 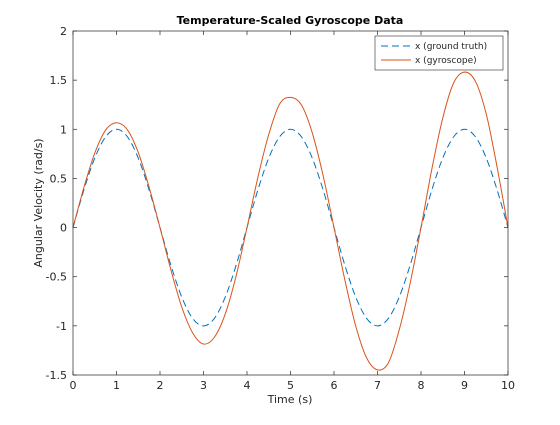 I want to click on x-tick-label: 10, so click(x=508, y=385).